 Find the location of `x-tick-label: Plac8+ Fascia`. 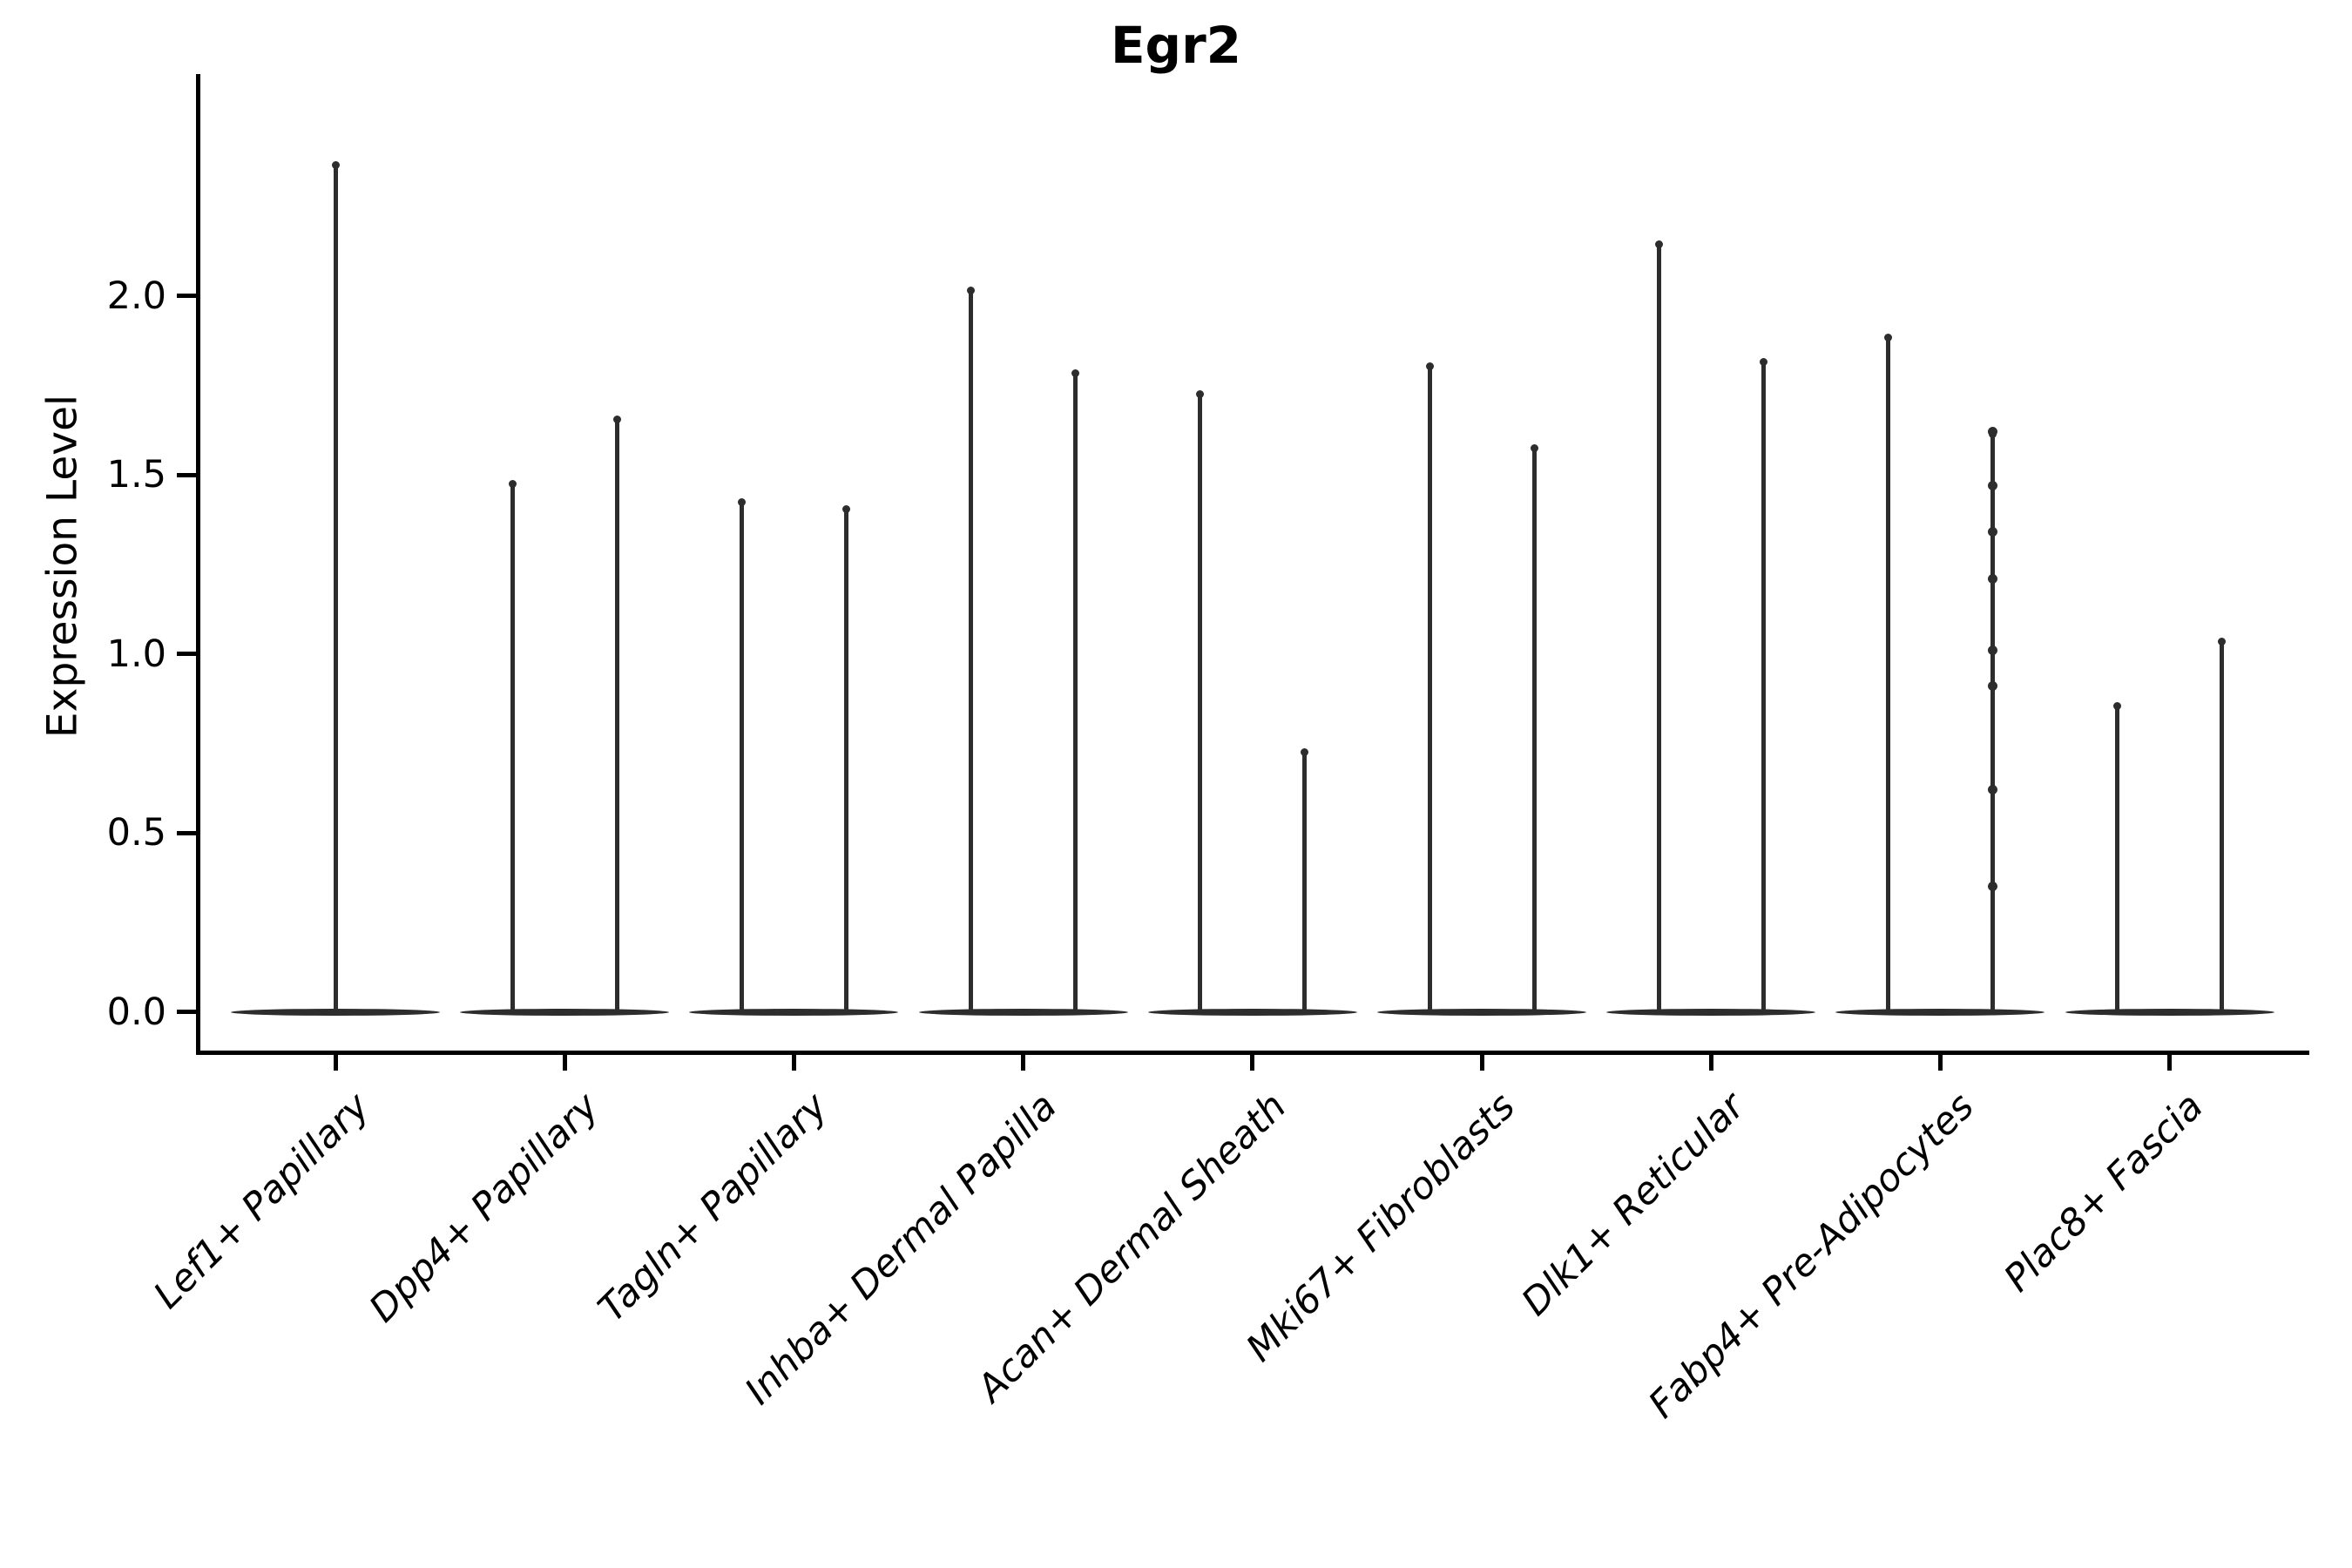

x-tick-label: Plac8+ Fascia is located at coordinates (2104, 1193).